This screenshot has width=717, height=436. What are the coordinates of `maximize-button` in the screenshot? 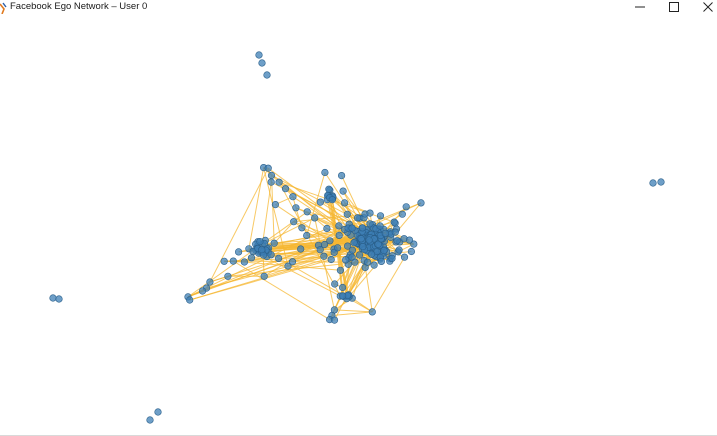 It's located at (674, 7).